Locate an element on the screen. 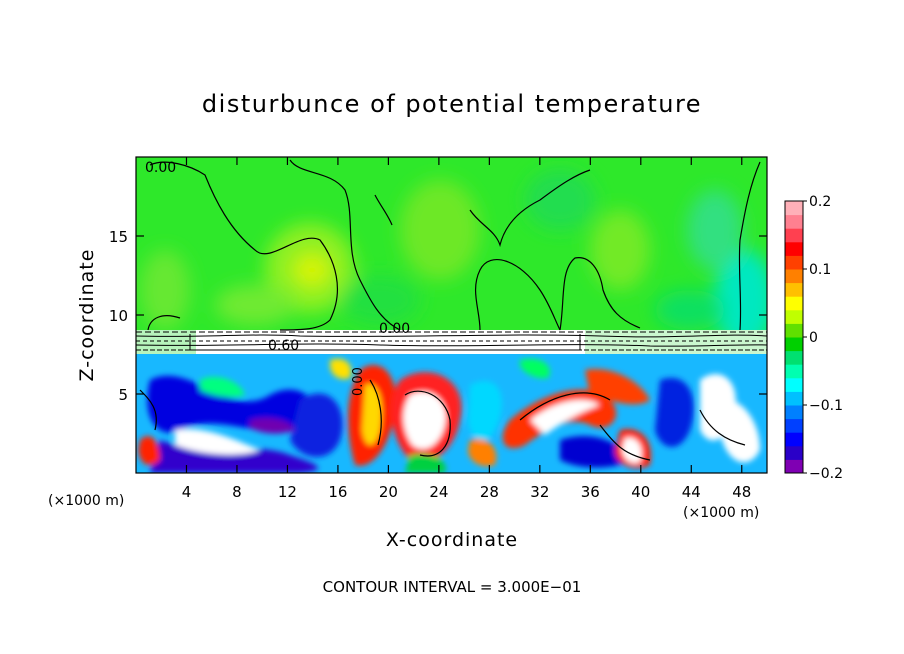 The image size is (904, 654). colorbar-tick-label: −0.1 is located at coordinates (826, 406).